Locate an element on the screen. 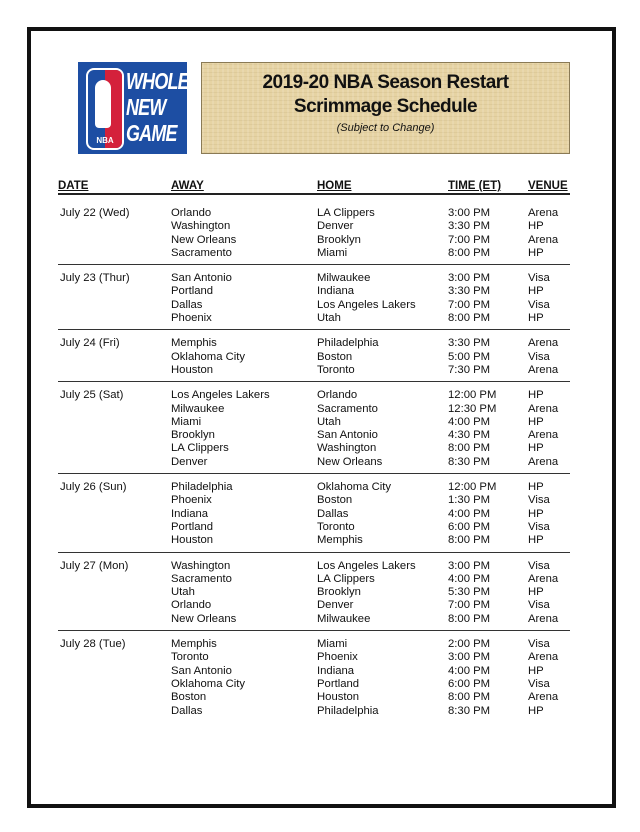  time-cell: 2:00 PM is located at coordinates (469, 644).